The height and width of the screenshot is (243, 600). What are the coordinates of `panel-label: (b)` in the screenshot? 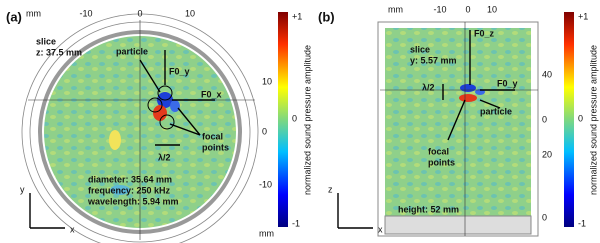 It's located at (326, 16).